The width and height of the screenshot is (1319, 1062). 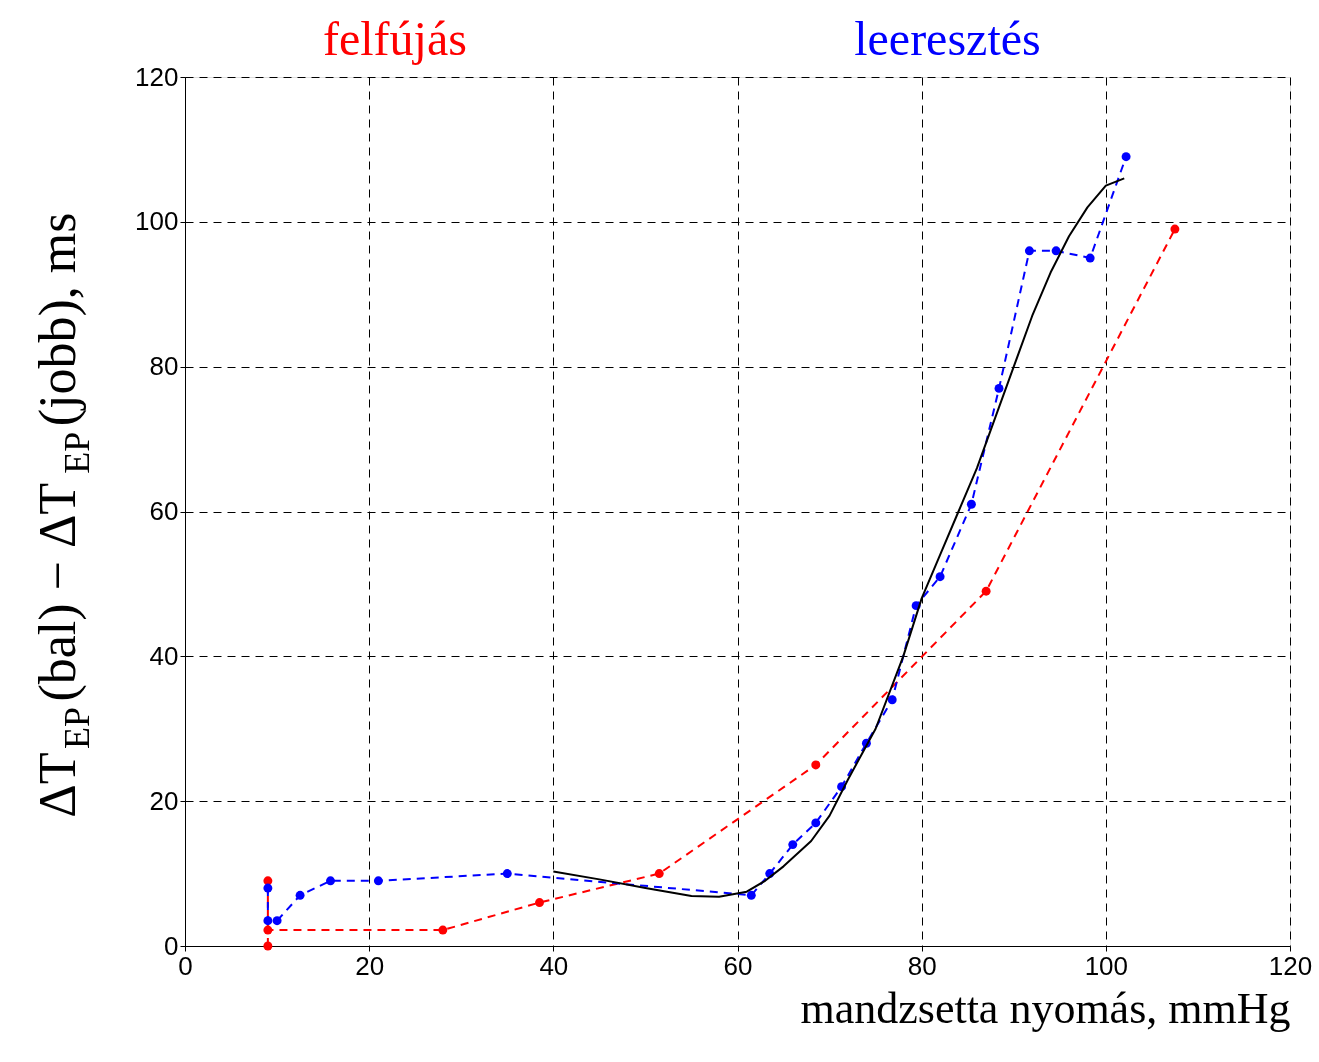 What do you see at coordinates (738, 965) in the screenshot?
I see `x-tick-label: 60` at bounding box center [738, 965].